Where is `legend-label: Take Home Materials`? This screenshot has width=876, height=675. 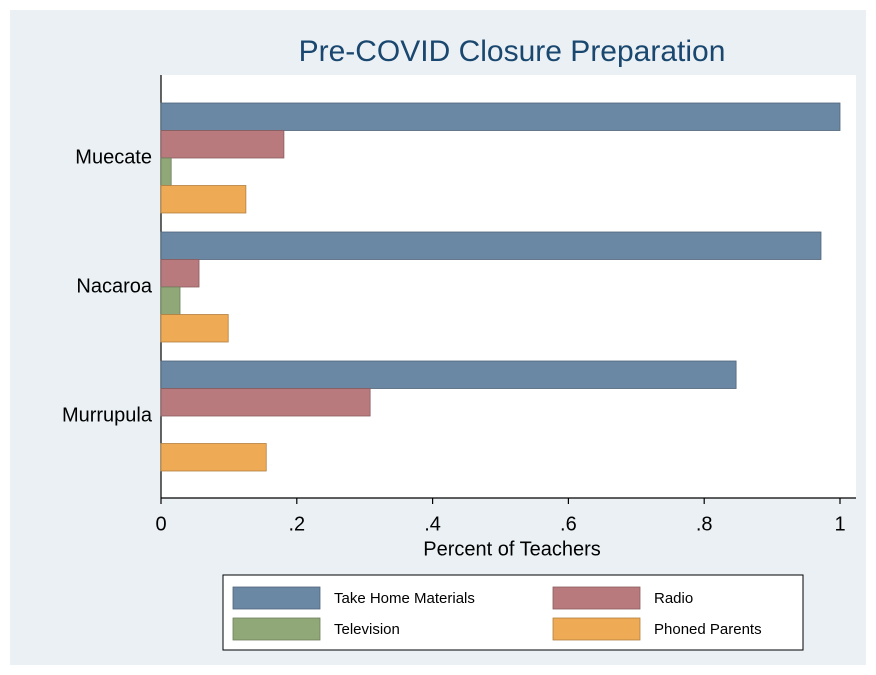
legend-label: Take Home Materials is located at coordinates (404, 598).